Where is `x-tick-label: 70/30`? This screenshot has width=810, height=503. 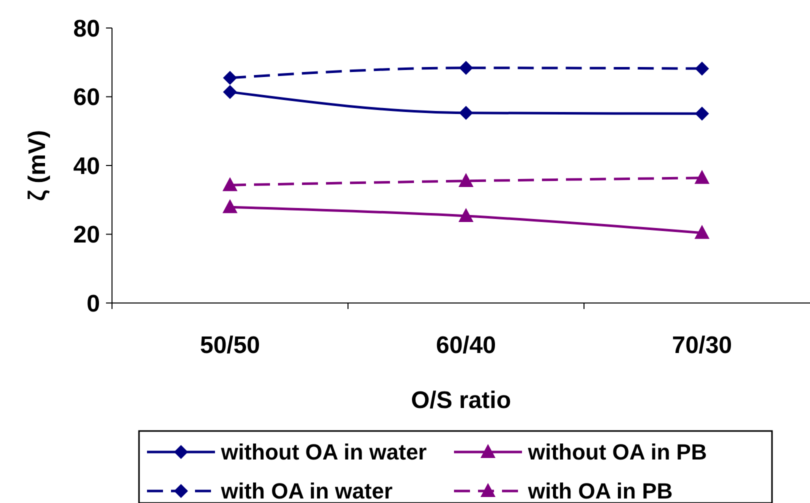 x-tick-label: 70/30 is located at coordinates (702, 345).